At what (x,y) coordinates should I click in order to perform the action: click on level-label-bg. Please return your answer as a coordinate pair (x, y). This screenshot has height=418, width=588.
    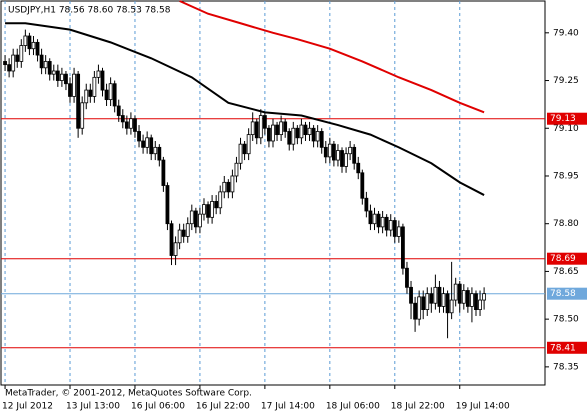
    Looking at the image, I should click on (567, 258).